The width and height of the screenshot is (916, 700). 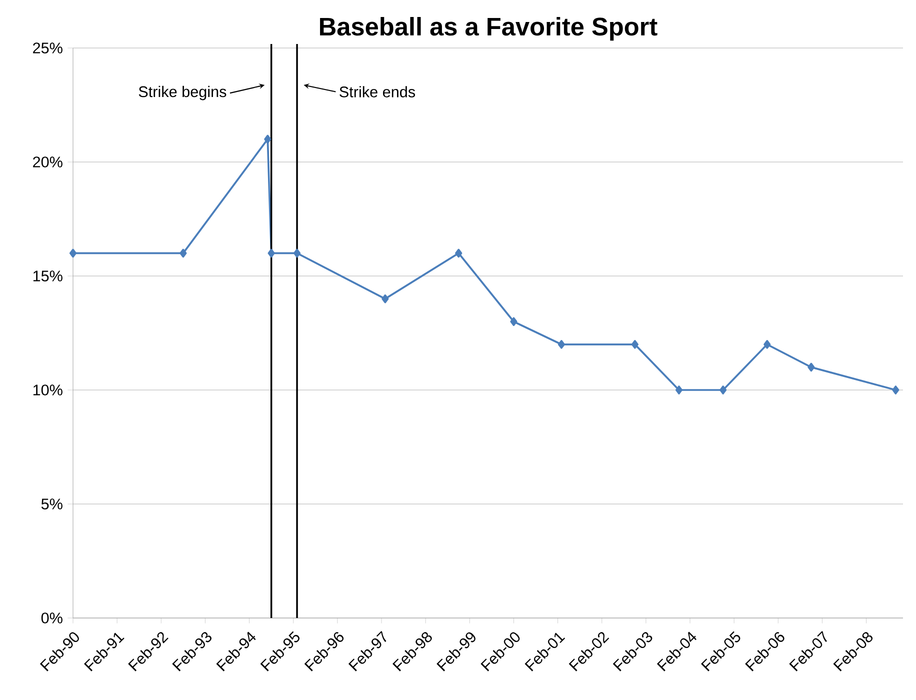 What do you see at coordinates (182, 93) in the screenshot?
I see `ref-line-label: Strike begins` at bounding box center [182, 93].